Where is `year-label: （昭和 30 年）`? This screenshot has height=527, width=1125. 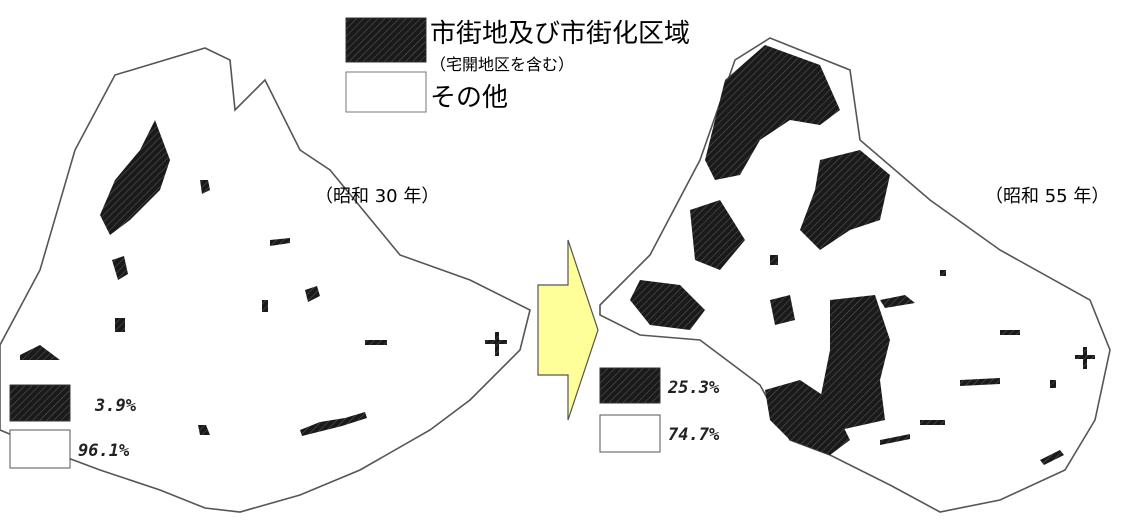 year-label: （昭和 30 年） is located at coordinates (377, 196).